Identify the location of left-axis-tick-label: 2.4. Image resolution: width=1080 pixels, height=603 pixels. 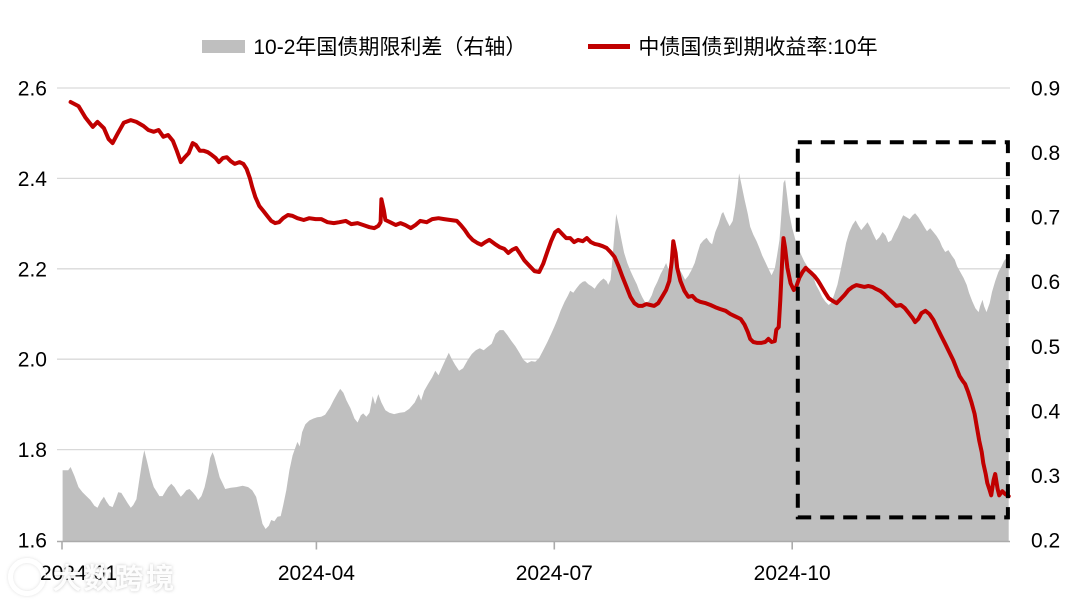
(33, 179).